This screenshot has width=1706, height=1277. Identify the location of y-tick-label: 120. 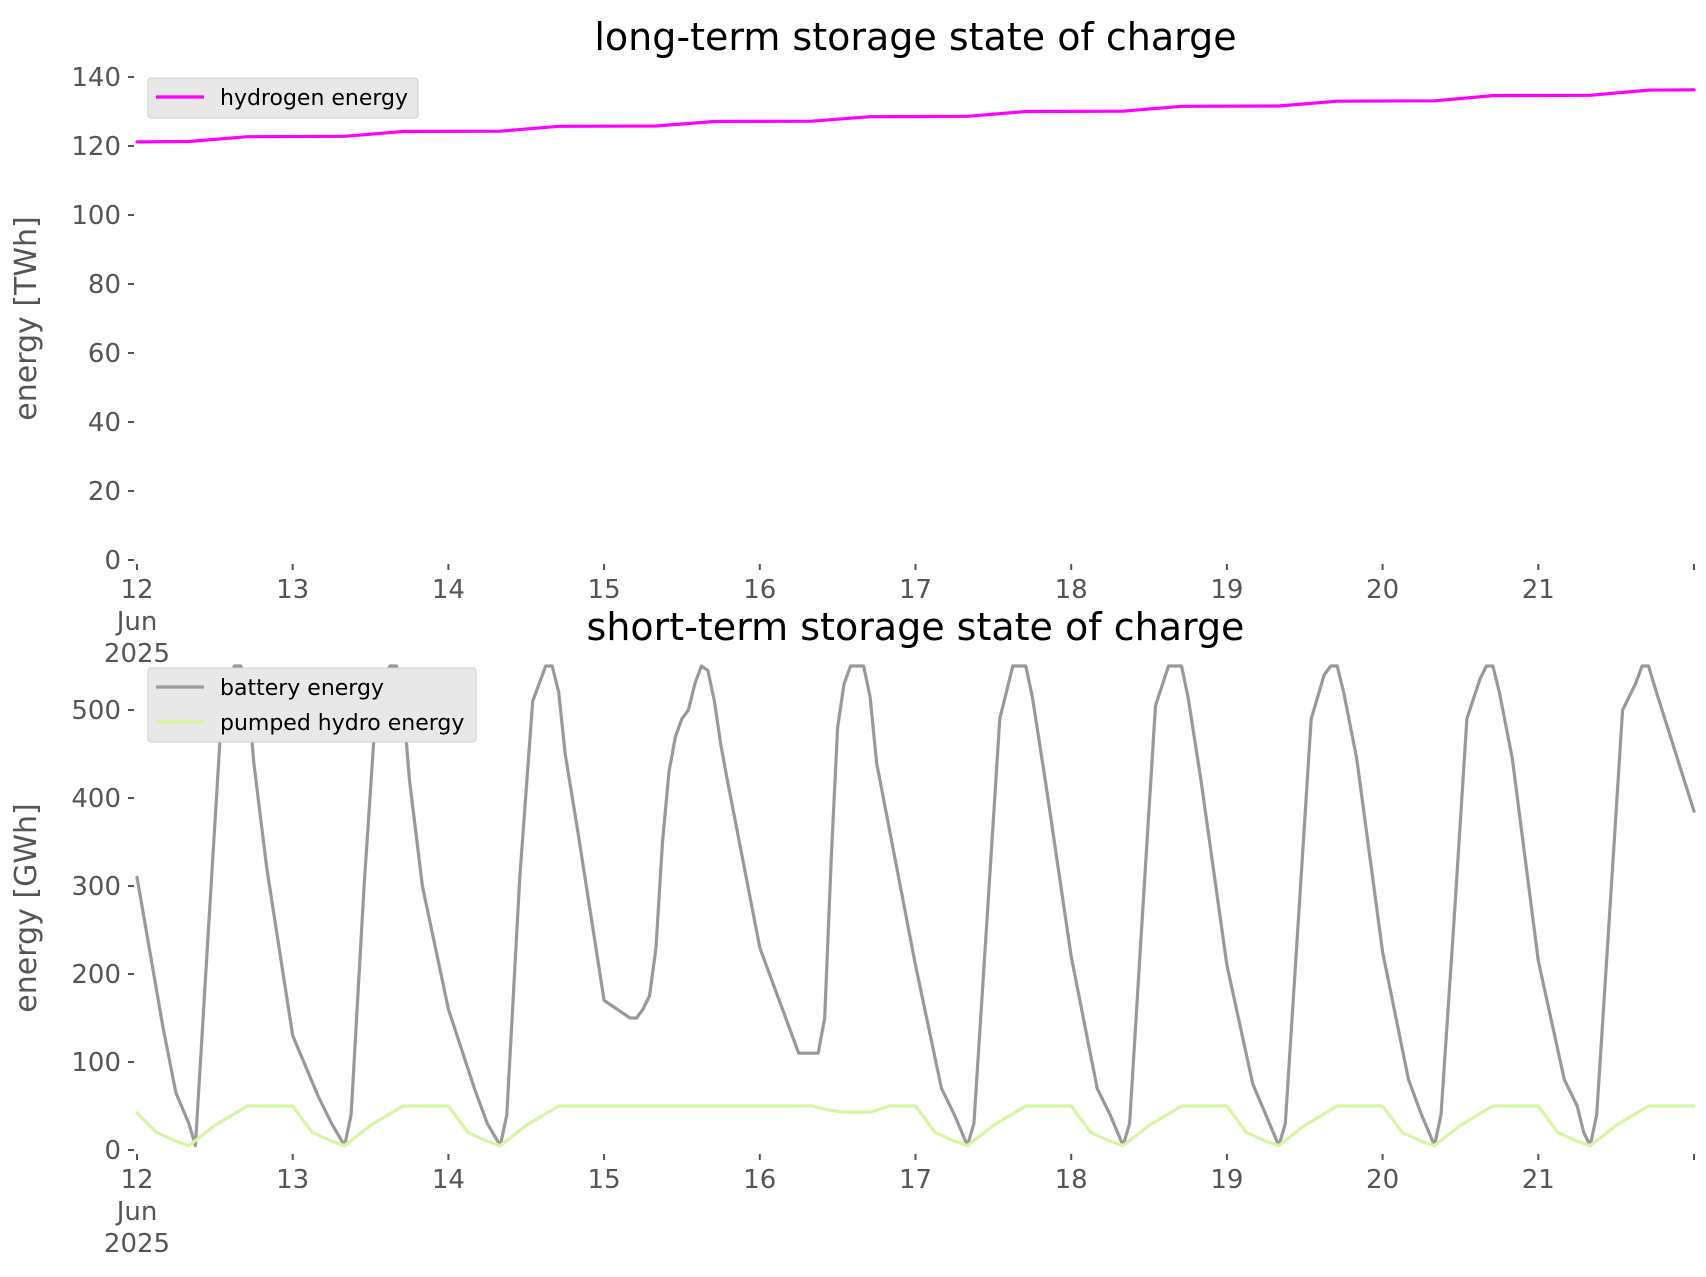
(96, 147).